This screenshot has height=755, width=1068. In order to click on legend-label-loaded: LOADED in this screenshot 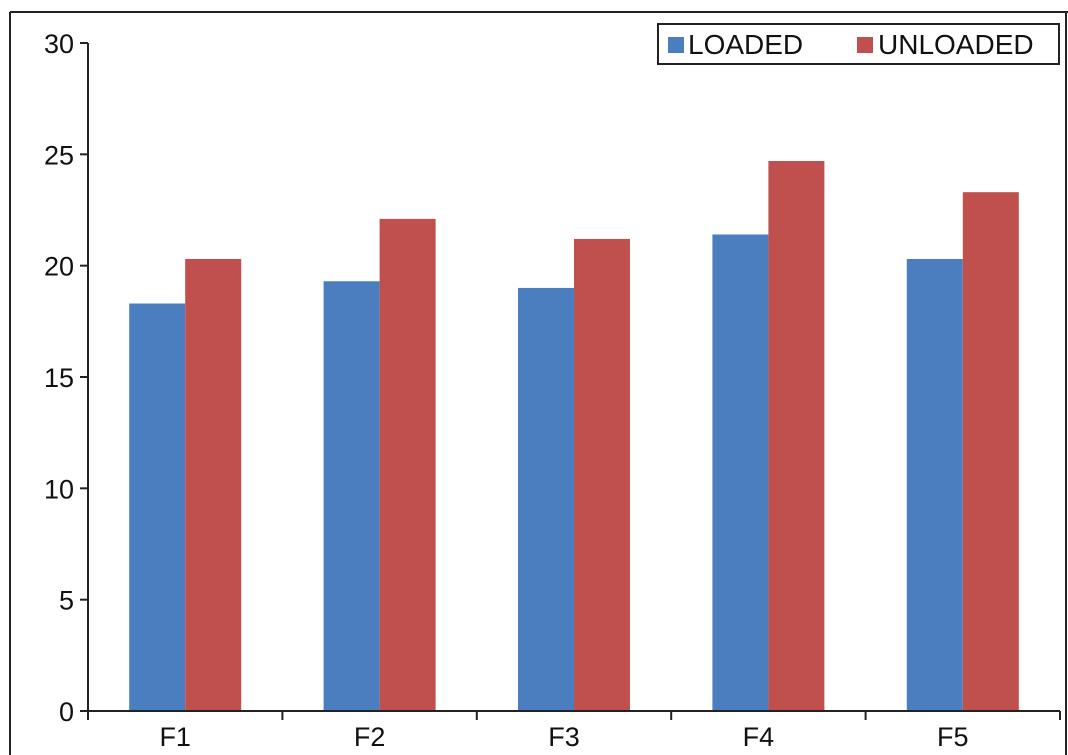, I will do `click(745, 44)`.